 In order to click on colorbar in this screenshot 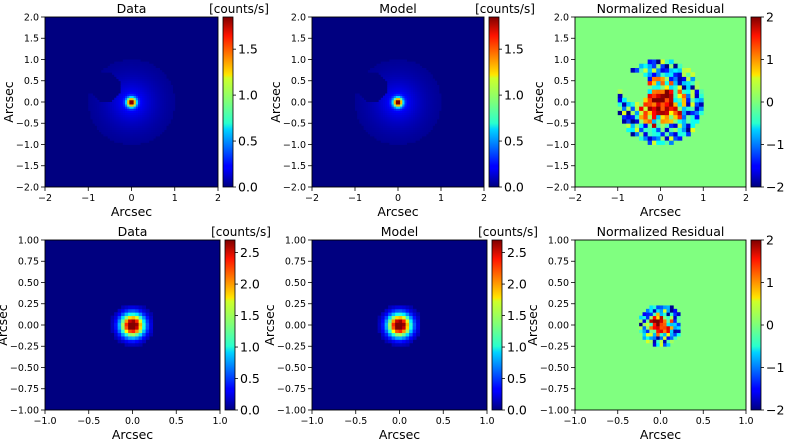, I will do `click(497, 325)`.